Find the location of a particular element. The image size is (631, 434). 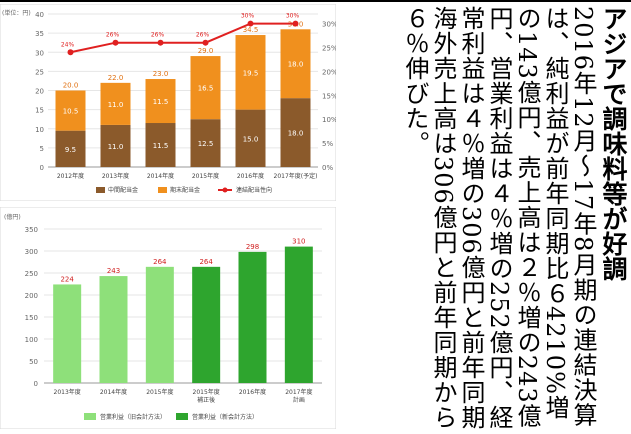

top-rule is located at coordinates (315, 1).